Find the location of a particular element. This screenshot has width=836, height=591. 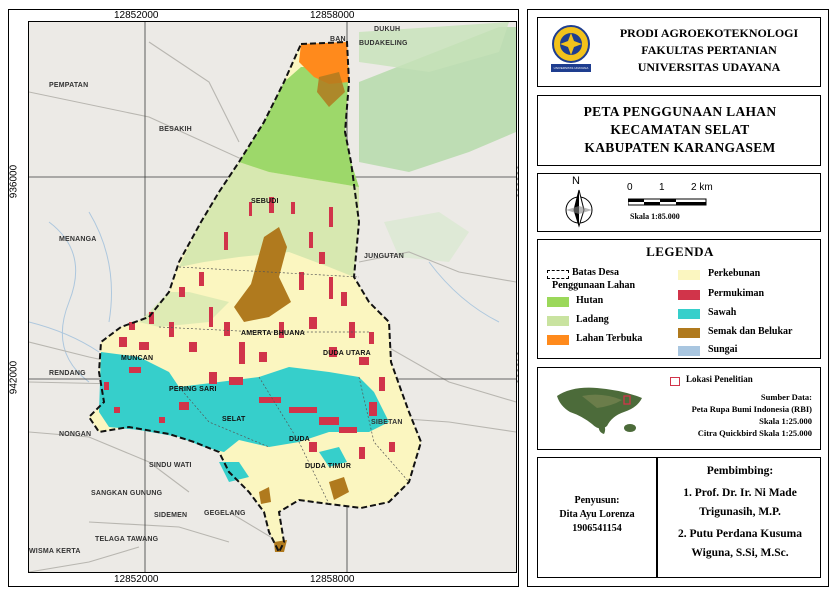

place-sindu-wati: SINDU WATI is located at coordinates (170, 465).